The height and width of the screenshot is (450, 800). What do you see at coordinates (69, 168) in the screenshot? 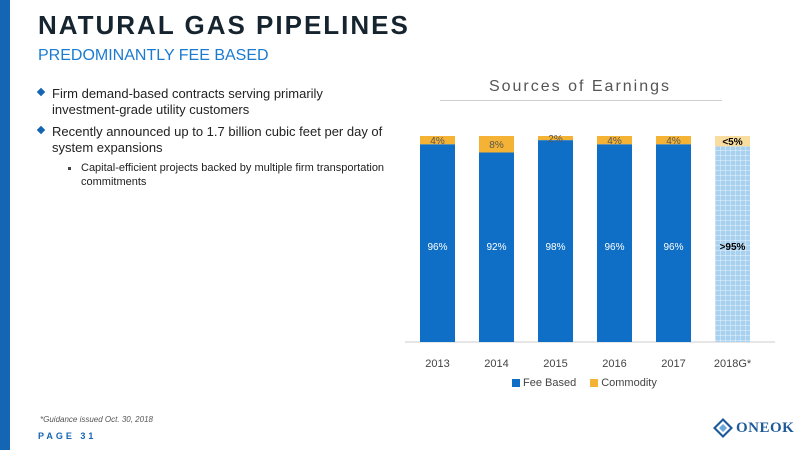
I see `square-bullet-icon` at bounding box center [69, 168].